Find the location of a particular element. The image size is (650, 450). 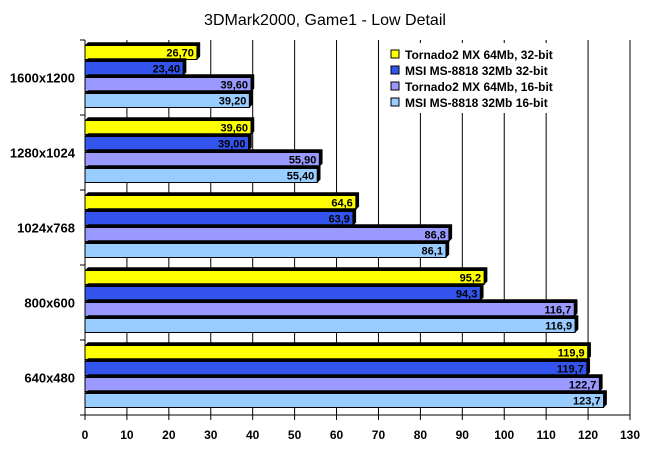

x-tick-label: 120 is located at coordinates (588, 435).